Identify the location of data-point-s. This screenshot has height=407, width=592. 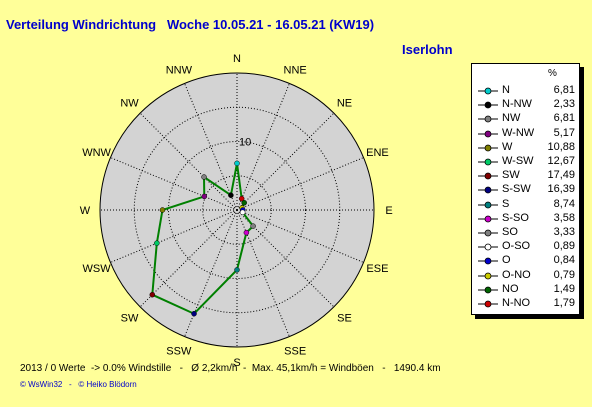
(237, 270).